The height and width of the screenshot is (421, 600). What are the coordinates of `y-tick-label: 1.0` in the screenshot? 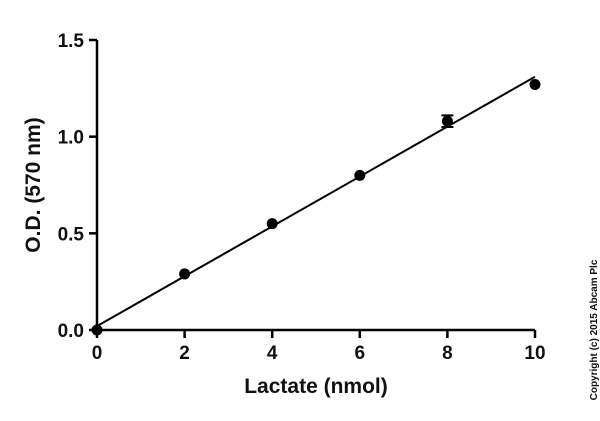 It's located at (71, 138).